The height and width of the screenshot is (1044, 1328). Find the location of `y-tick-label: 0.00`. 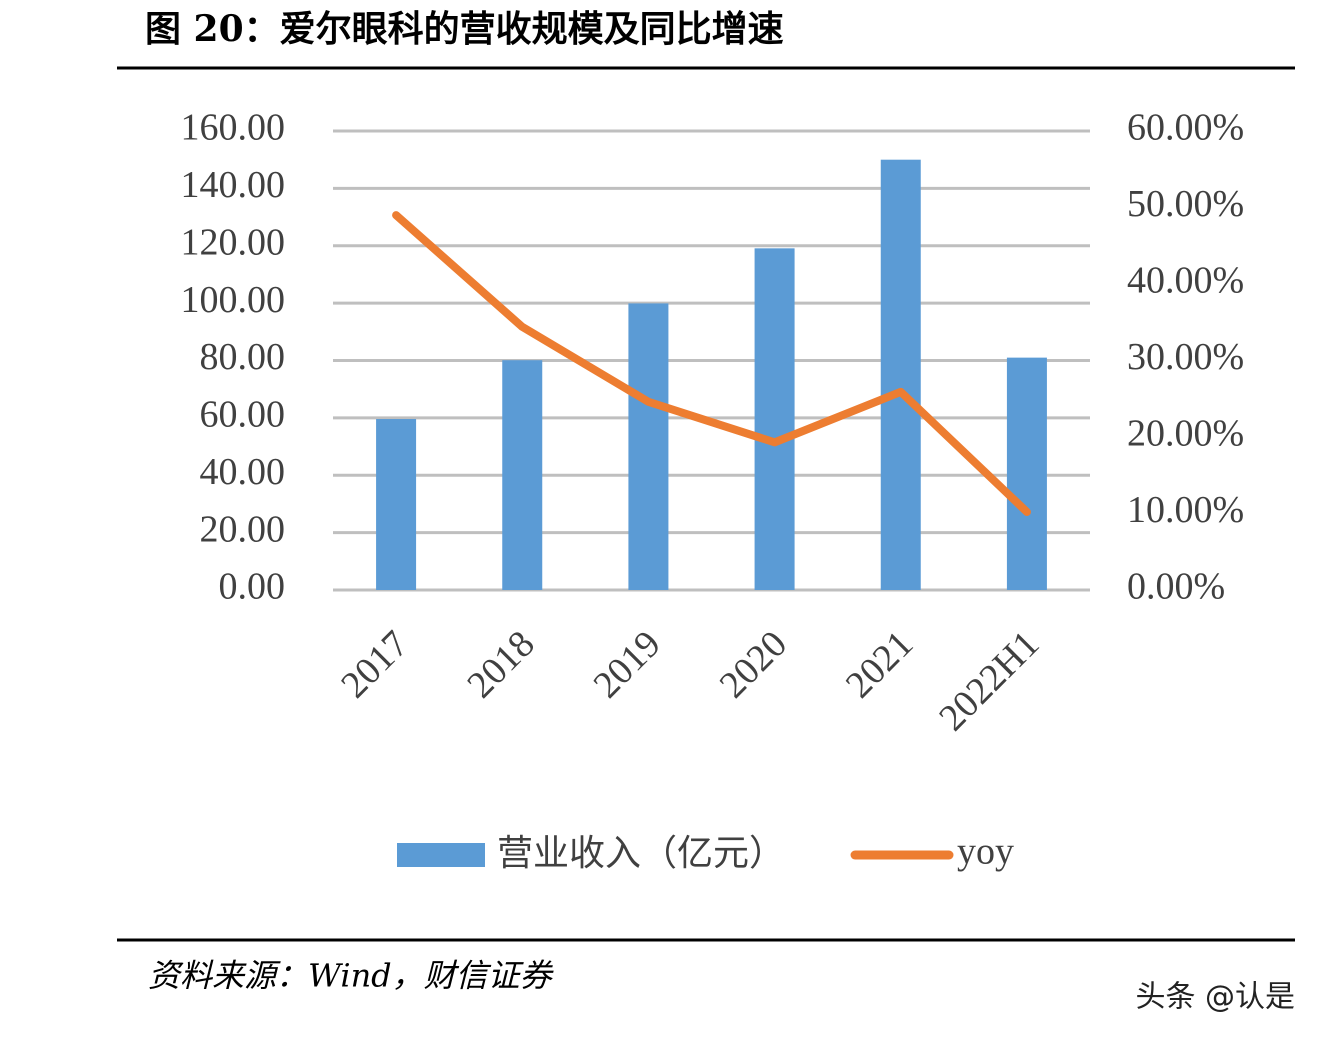

y-tick-label: 0.00 is located at coordinates (252, 587).